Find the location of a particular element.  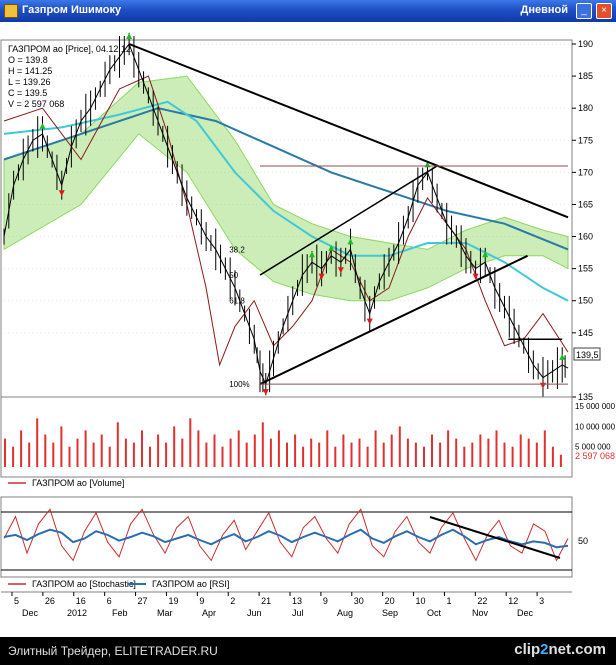

x-day-label: 22 is located at coordinates (482, 601).